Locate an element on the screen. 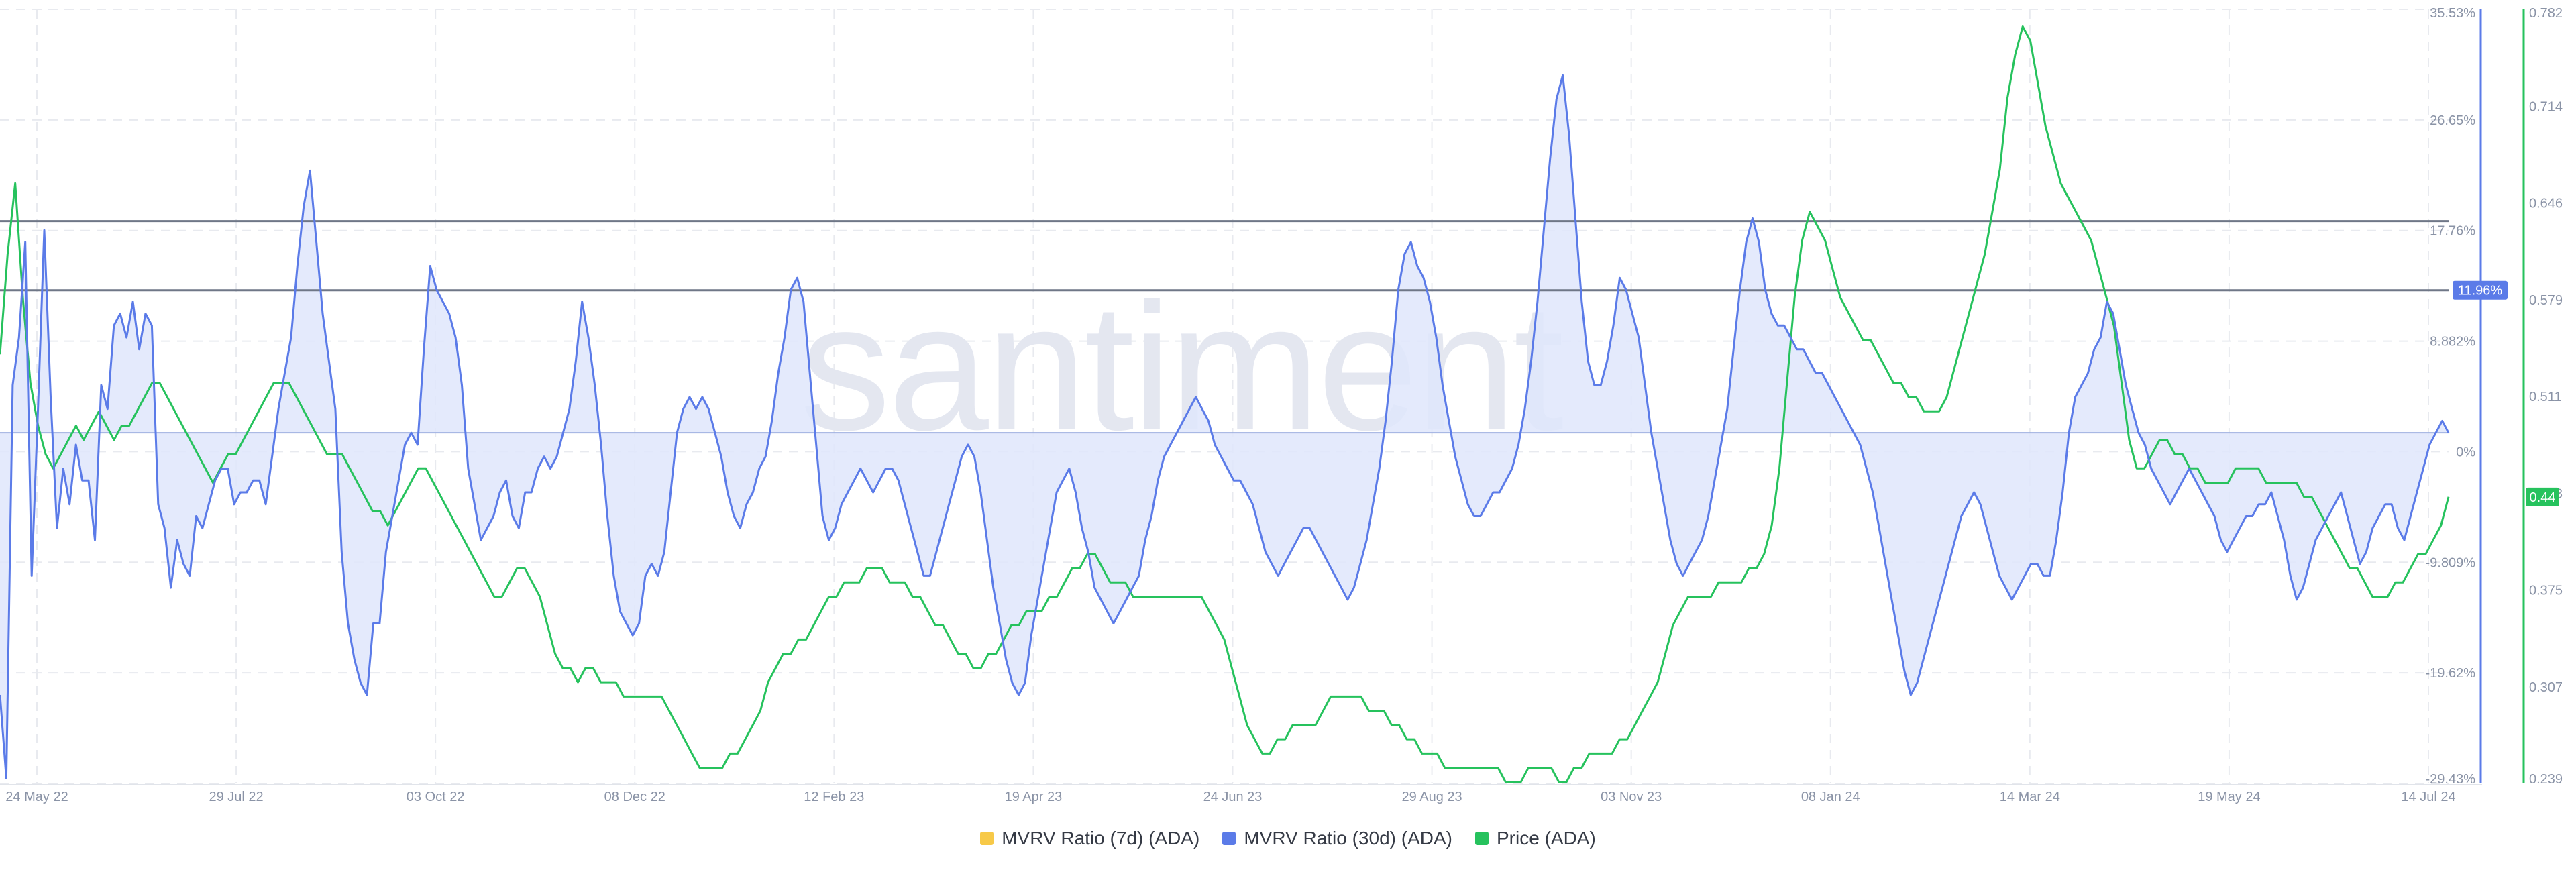  x-tick-label: 29 Jul 22 is located at coordinates (236, 797).